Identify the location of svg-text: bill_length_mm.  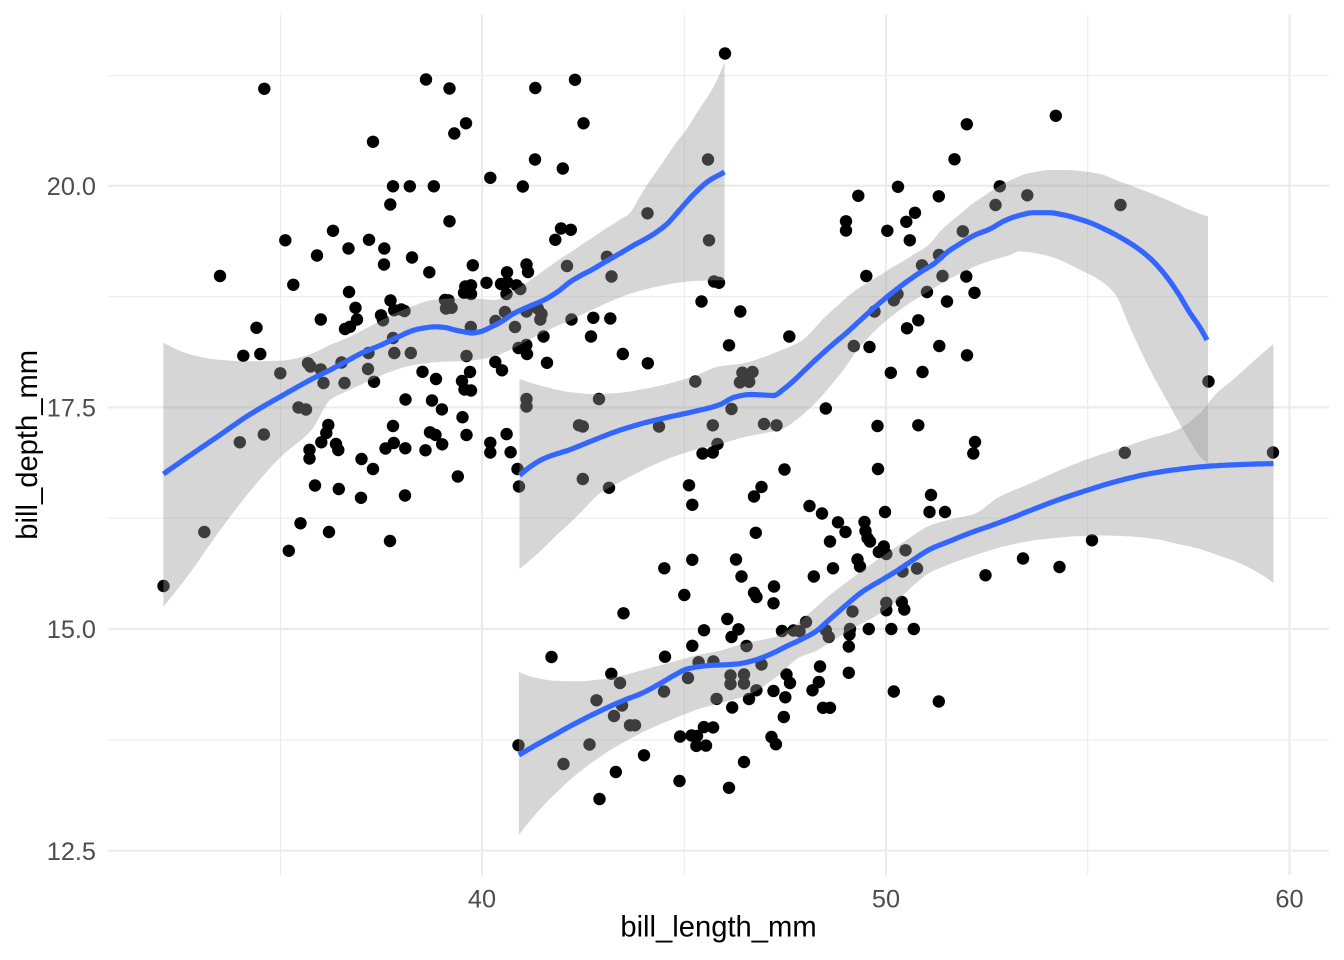
(718, 928).